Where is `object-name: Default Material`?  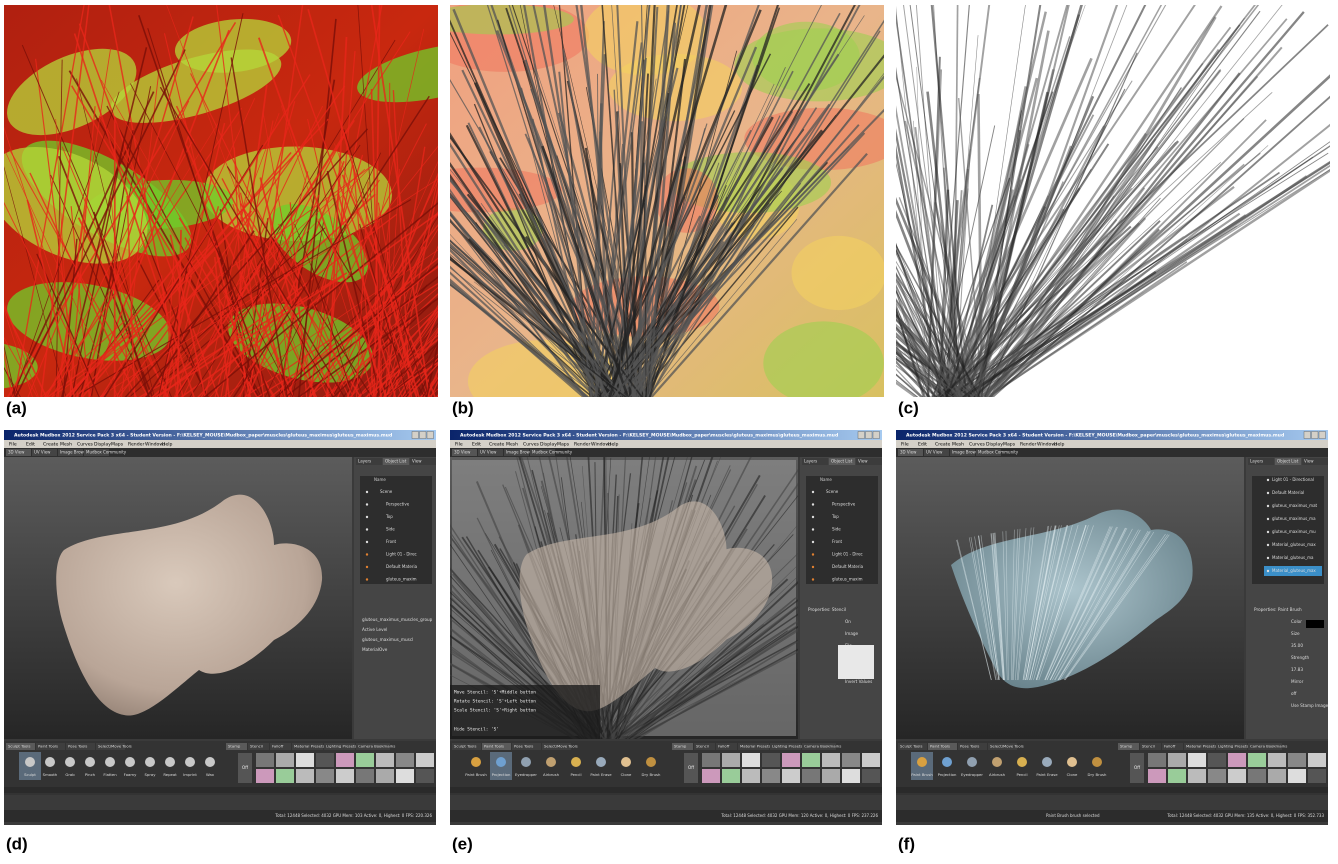
object-name: Default Material is located at coordinates (1288, 492).